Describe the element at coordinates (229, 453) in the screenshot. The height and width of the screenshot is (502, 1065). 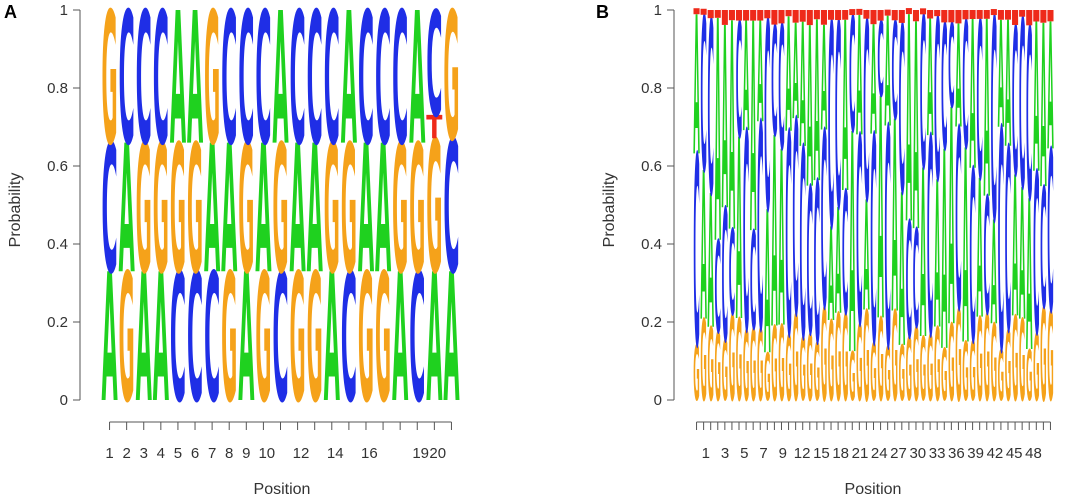
I see `x-tick-label: 8` at that location.